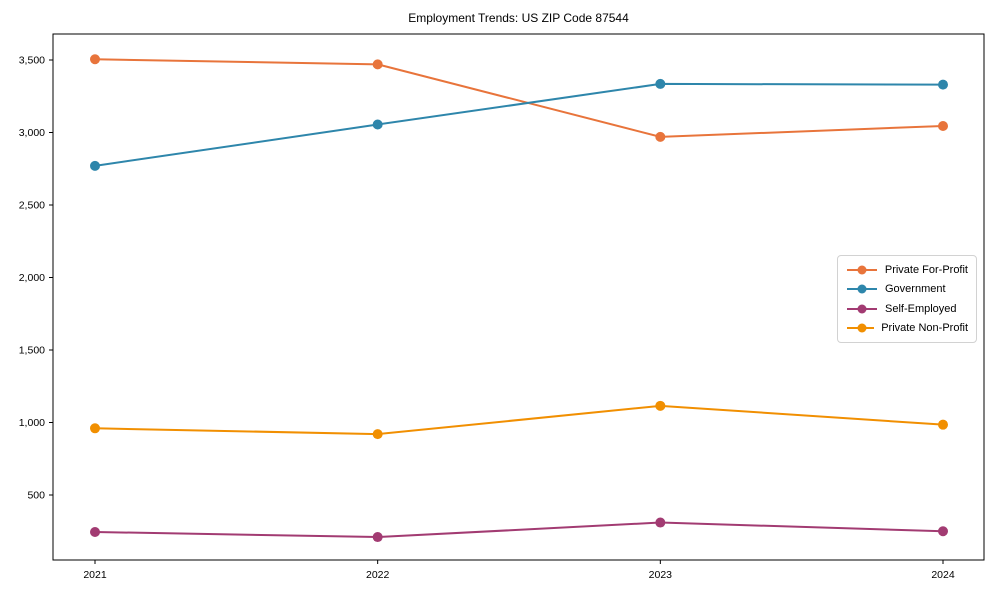  What do you see at coordinates (36, 496) in the screenshot?
I see `y-tick-label: 500` at bounding box center [36, 496].